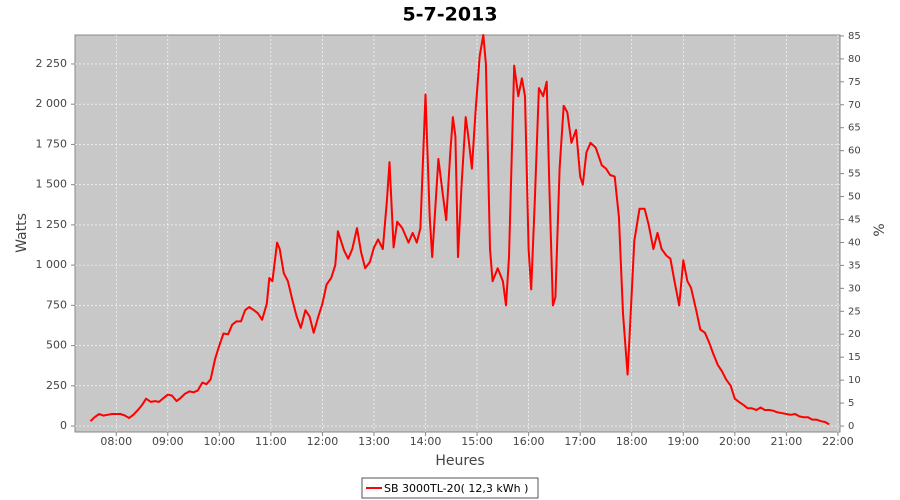 This screenshot has width=900, height=500. Describe the element at coordinates (56, 345) in the screenshot. I see `y-tick-label: 500` at that location.